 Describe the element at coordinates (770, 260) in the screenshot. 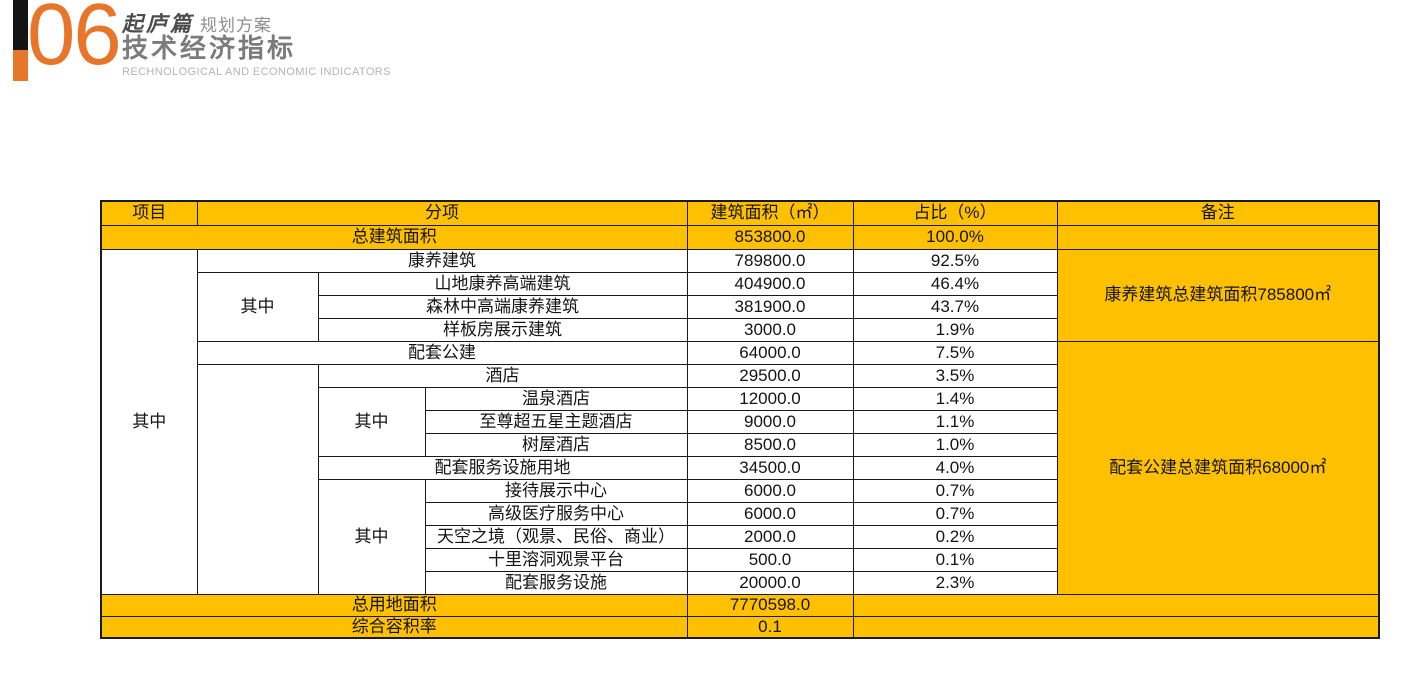

I see `area-value: 789800.0` at that location.